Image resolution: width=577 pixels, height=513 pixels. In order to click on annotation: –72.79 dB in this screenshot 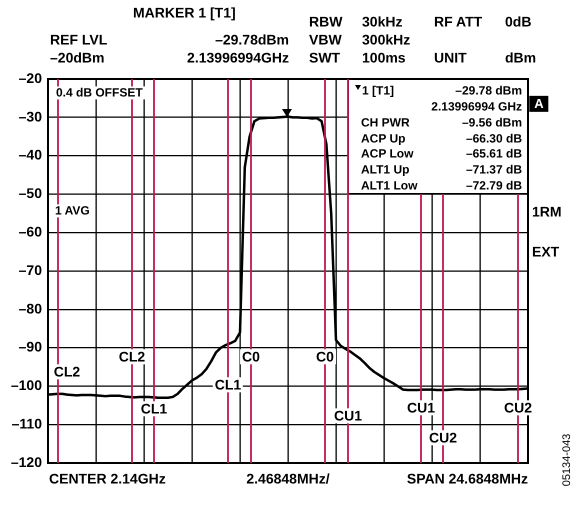, I will do `click(494, 185)`.